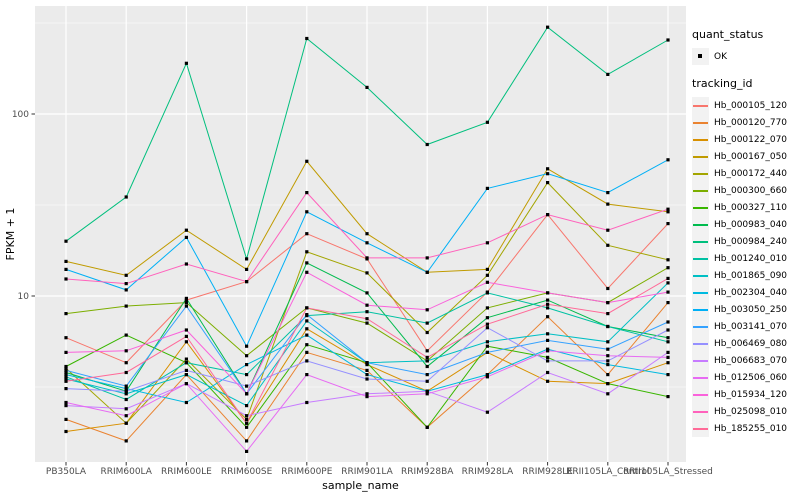 The width and height of the screenshot is (800, 500). What do you see at coordinates (751, 241) in the screenshot?
I see `legend-entry-label: Hb_000984_240` at bounding box center [751, 241].